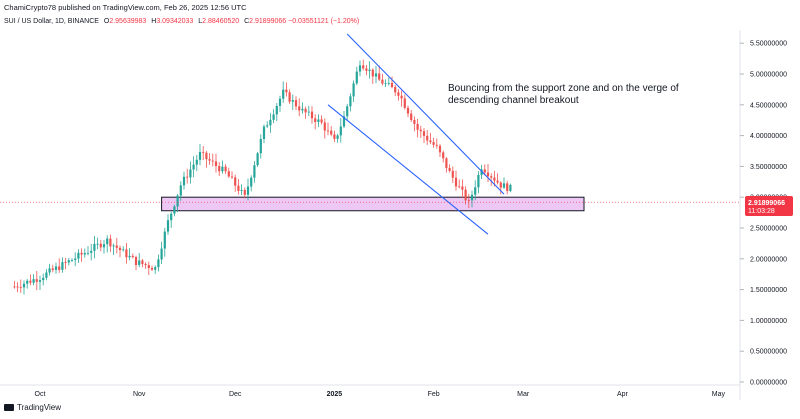 The width and height of the screenshot is (800, 419). What do you see at coordinates (40, 394) in the screenshot?
I see `x-tick-label: Oct` at bounding box center [40, 394].